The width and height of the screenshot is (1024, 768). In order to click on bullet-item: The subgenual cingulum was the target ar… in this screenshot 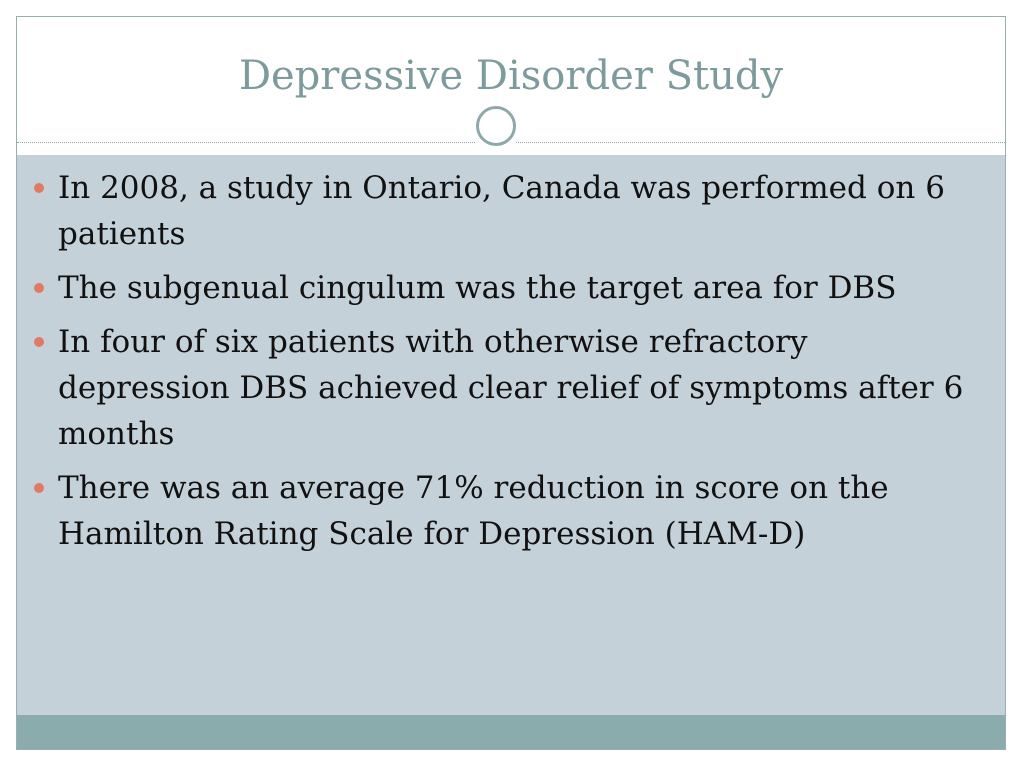, I will do `click(504, 288)`.